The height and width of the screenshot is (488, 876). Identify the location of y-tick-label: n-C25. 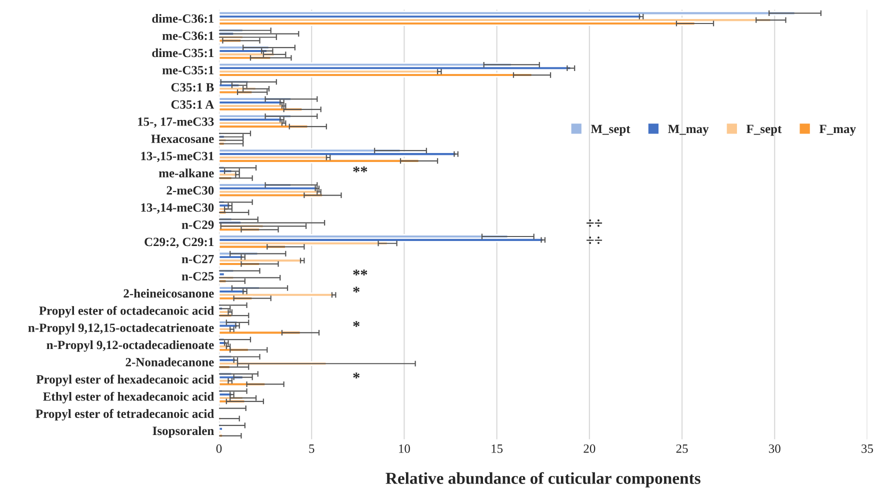
(198, 276).